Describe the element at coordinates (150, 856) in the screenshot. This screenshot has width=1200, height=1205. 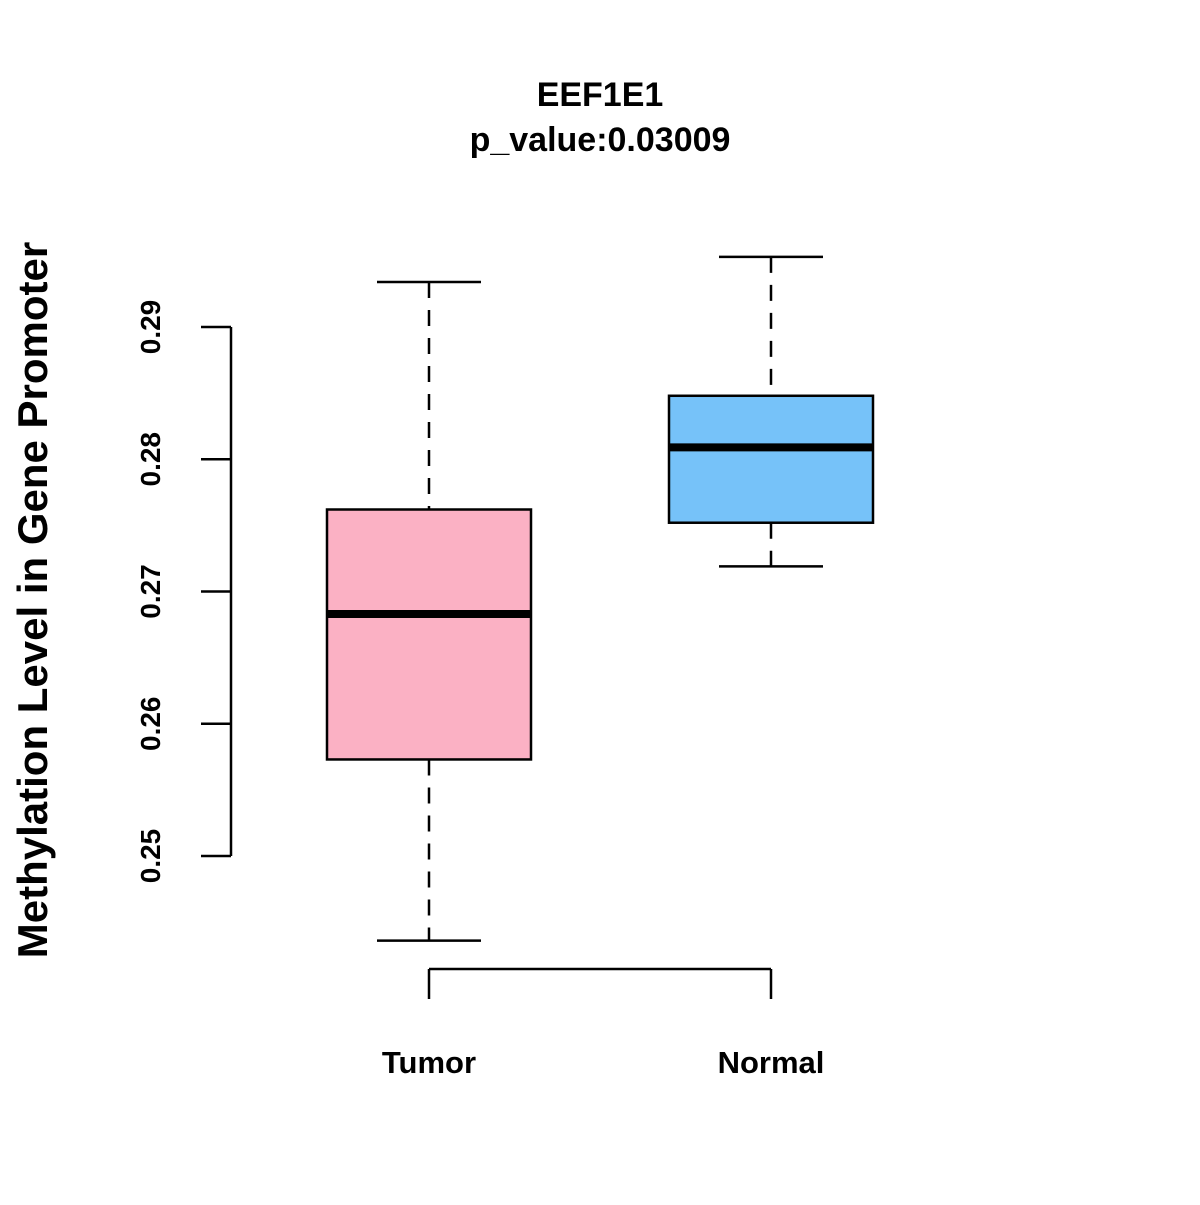
I see `y-tick-label: 0.25` at that location.